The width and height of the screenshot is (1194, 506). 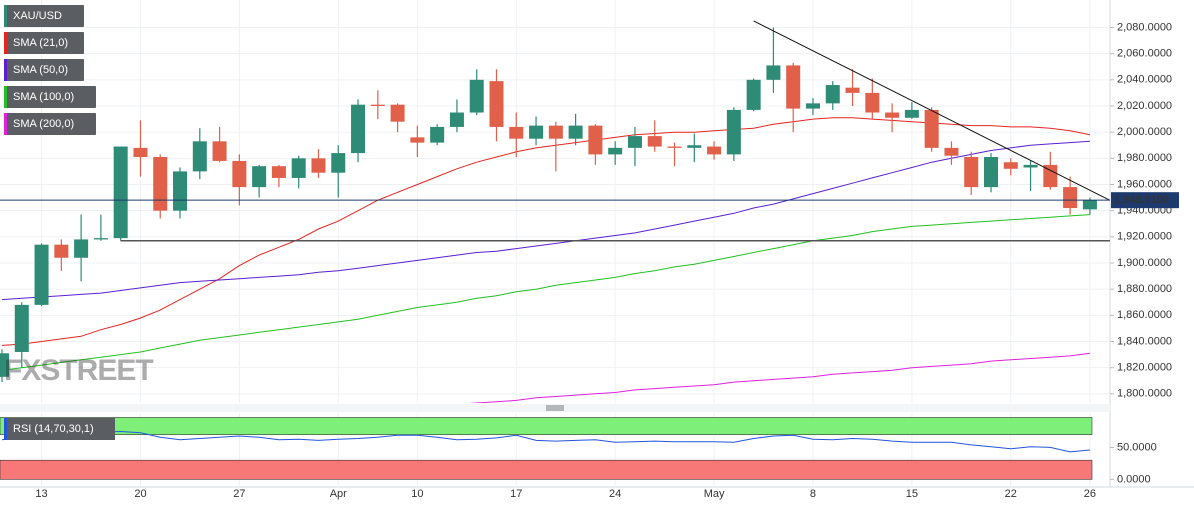 I want to click on y-tick-label: 1,920.0000, so click(x=1144, y=237).